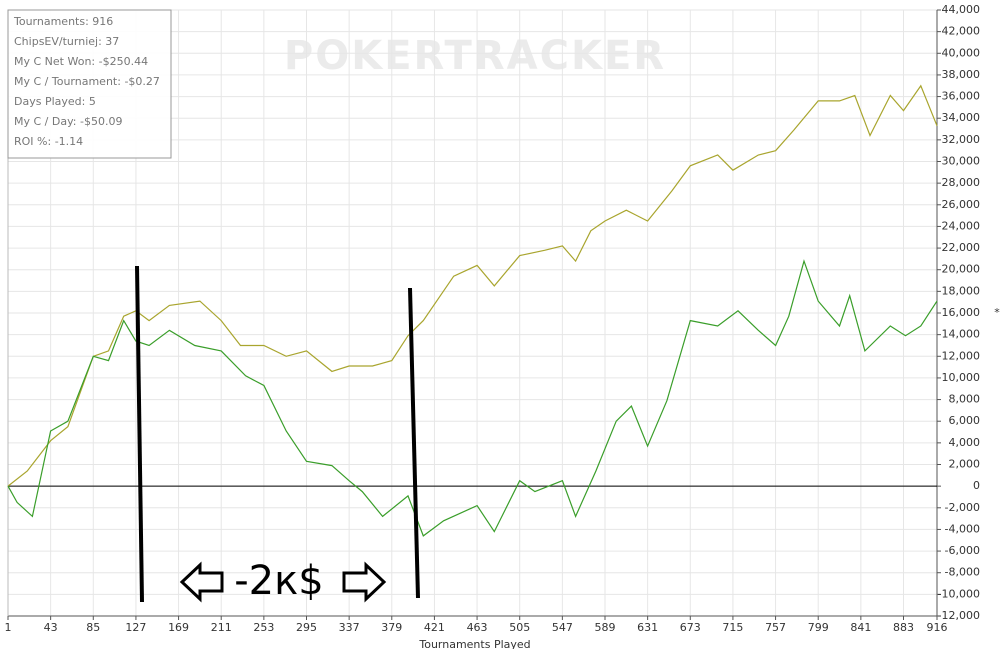  What do you see at coordinates (201, 582) in the screenshot?
I see `arrow-left` at bounding box center [201, 582].